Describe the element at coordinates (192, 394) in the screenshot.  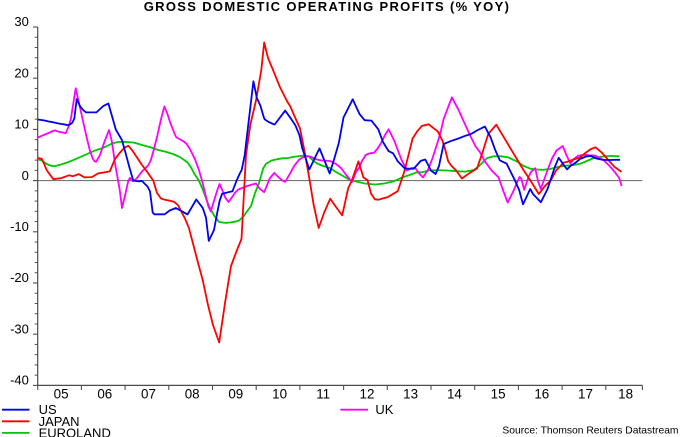
I see `svg-text: 08` at that location.